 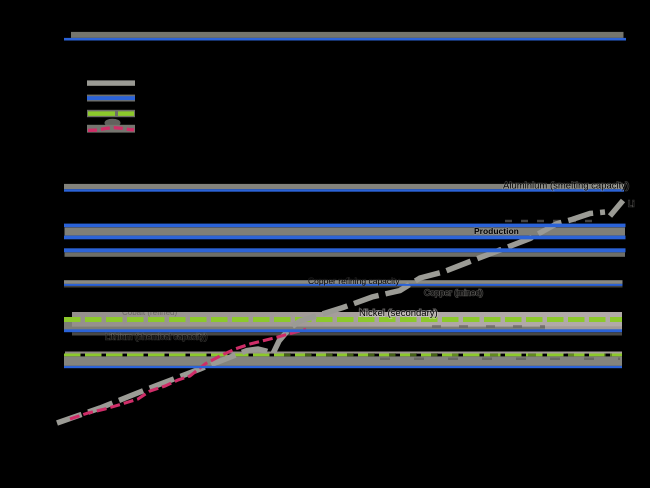 What do you see at coordinates (181, 128) in the screenshot?
I see `svg-text: Demand (historical)` at bounding box center [181, 128].